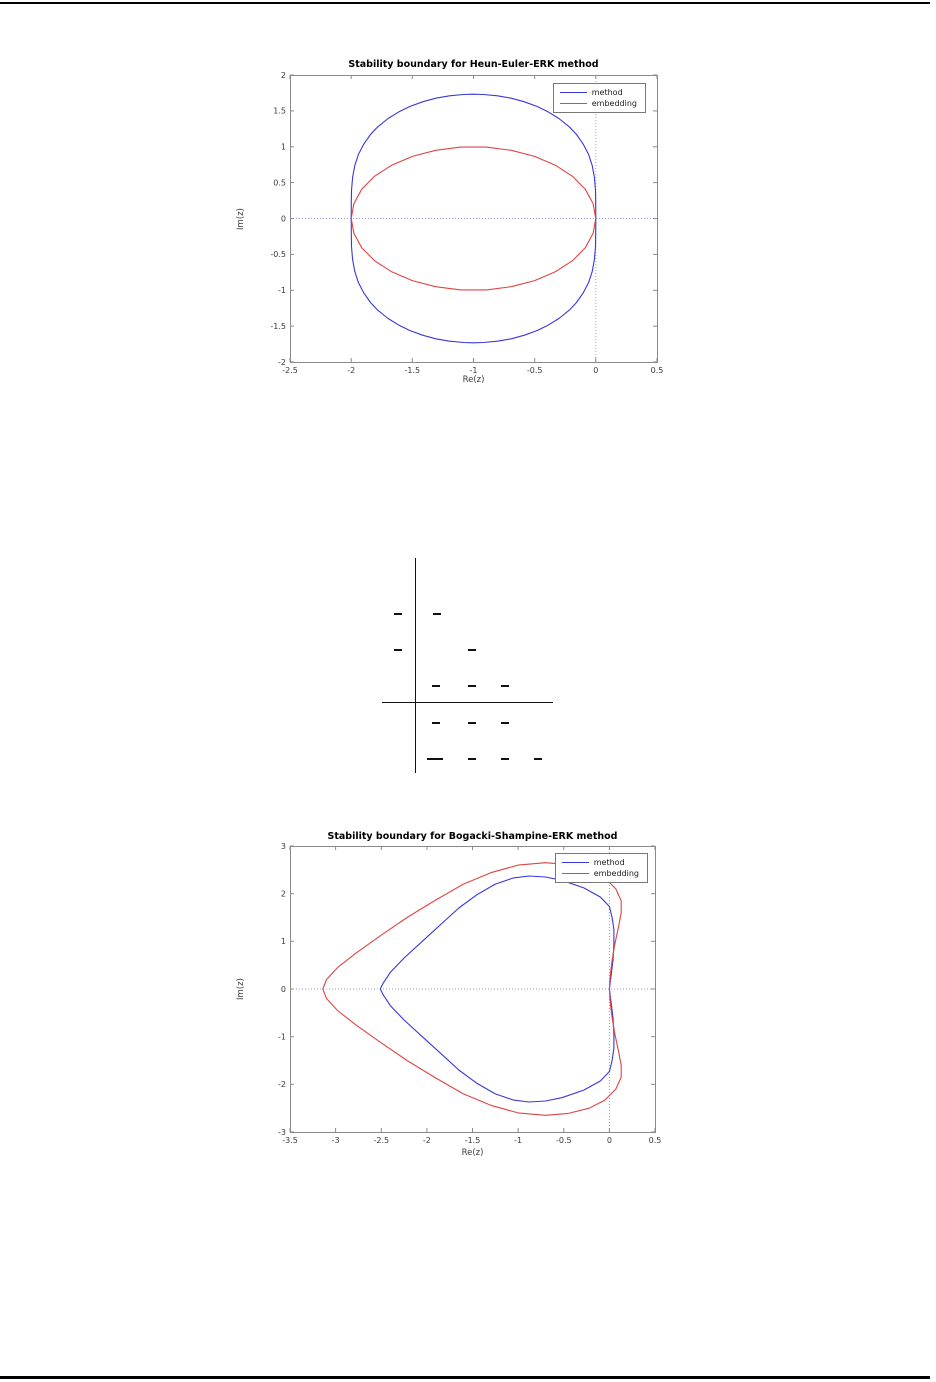  What do you see at coordinates (278, 326) in the screenshot?
I see `y-tick-label: -1.5` at bounding box center [278, 326].